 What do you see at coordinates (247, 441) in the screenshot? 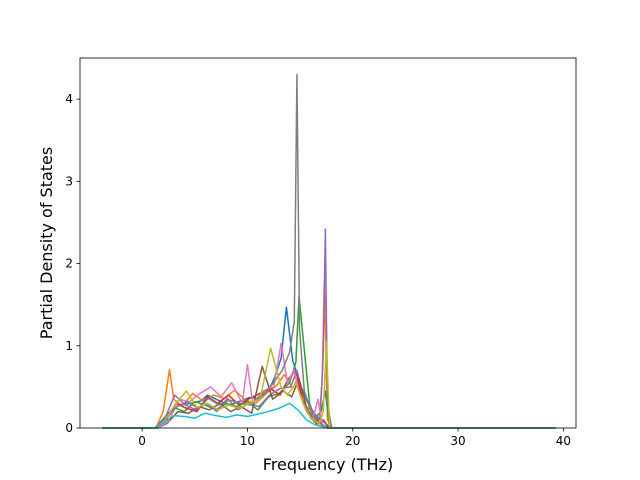
I see `x-tick-label: 10` at bounding box center [247, 441].